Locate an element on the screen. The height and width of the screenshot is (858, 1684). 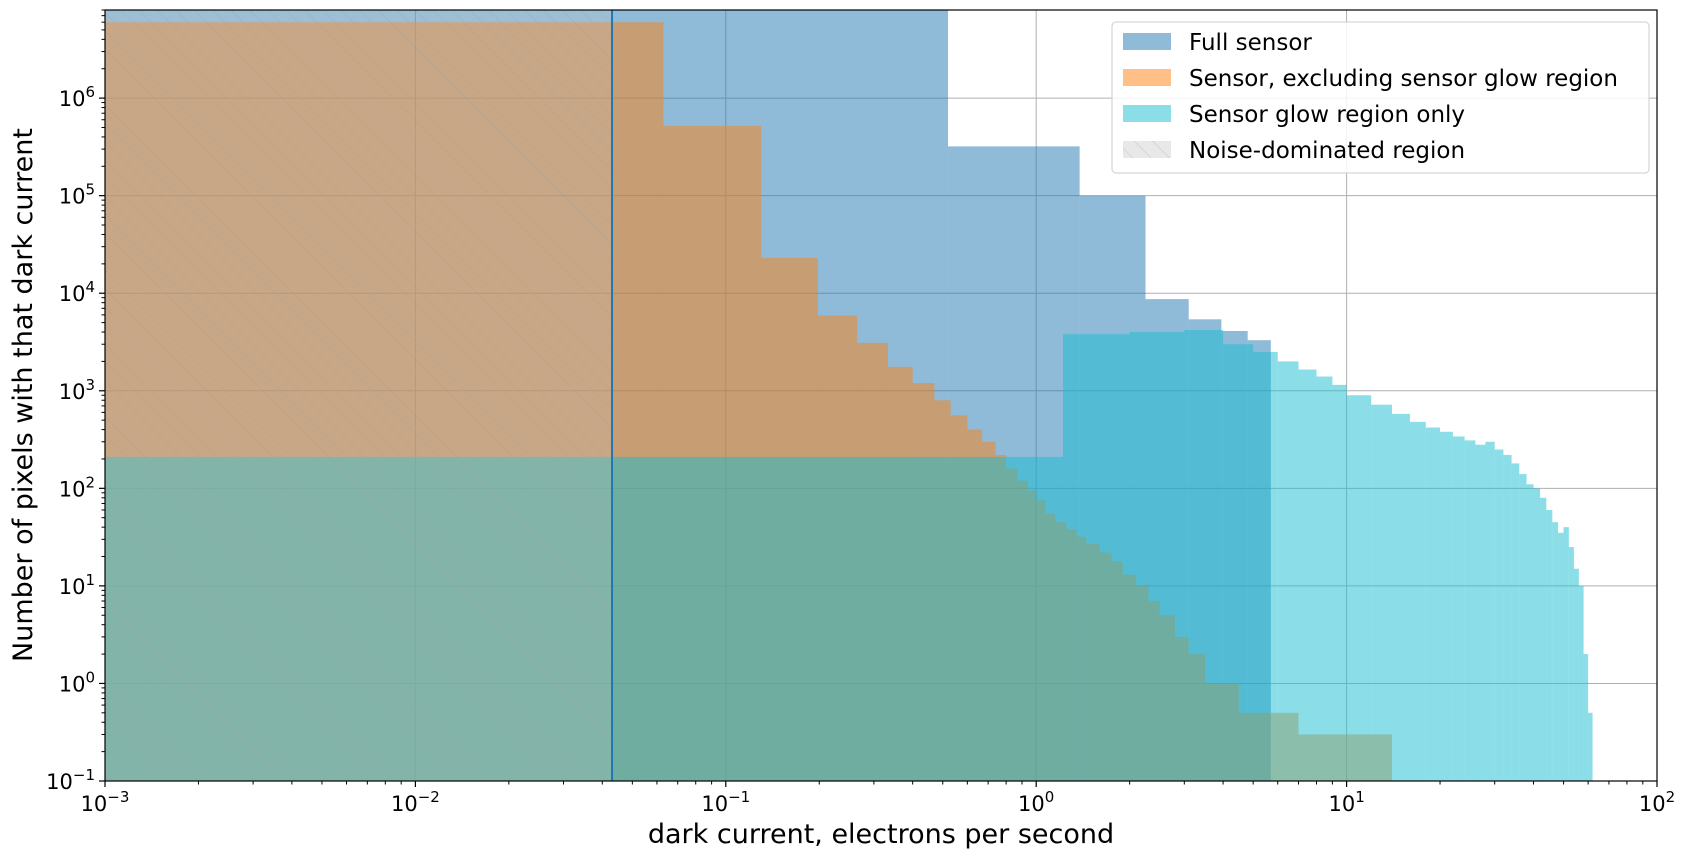
y-axis-ticks: 10⁻¹ 10⁰ 10¹ 10² 10³ 10⁴ 10⁵ 10⁶ is located at coordinates (75, 401).